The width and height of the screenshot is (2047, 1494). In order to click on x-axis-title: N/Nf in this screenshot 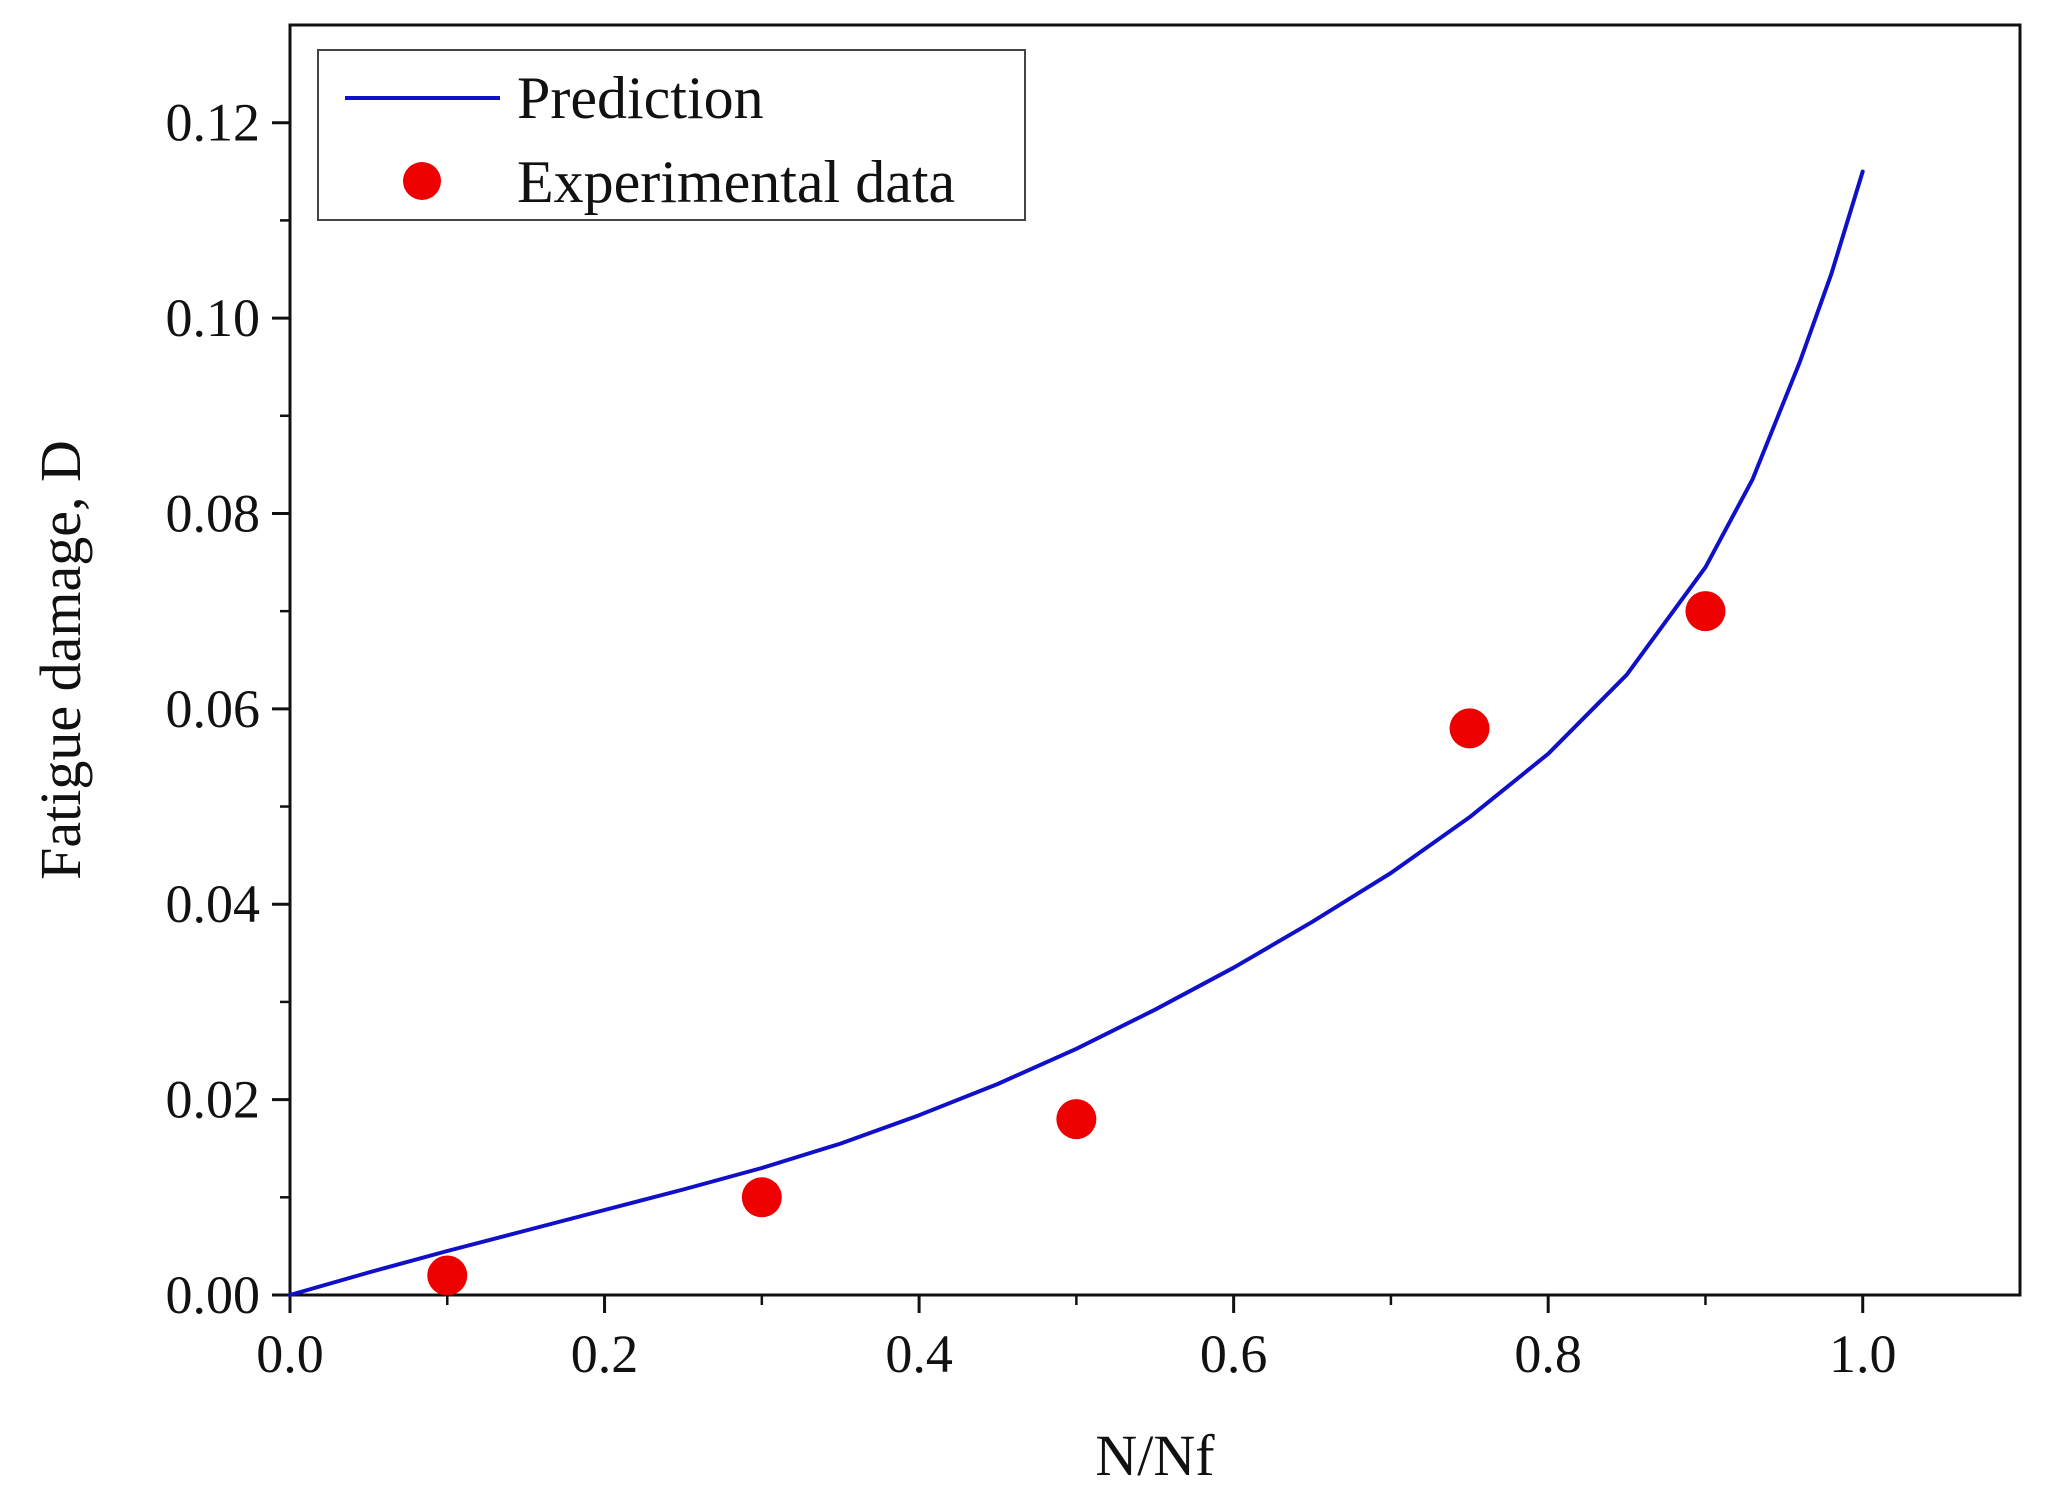, I will do `click(1155, 1455)`.